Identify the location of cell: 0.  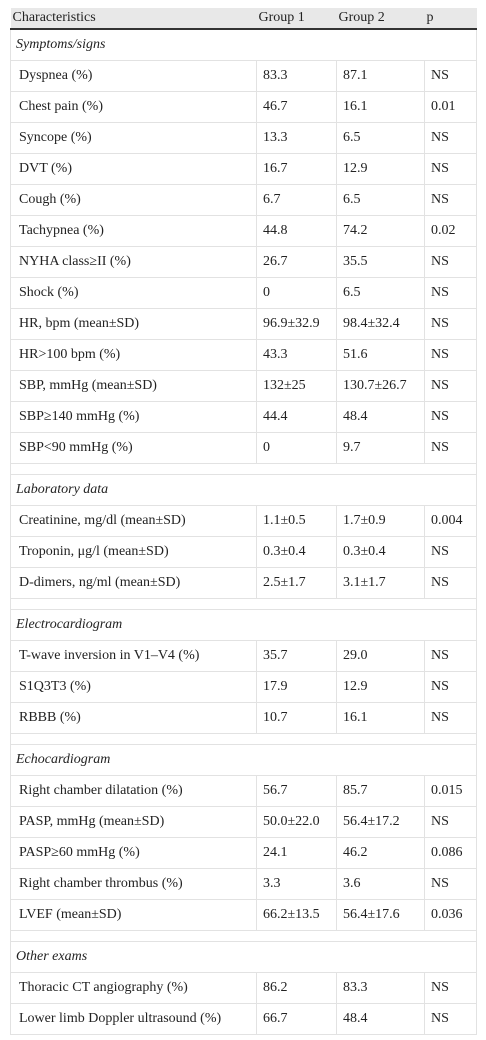
(296, 448).